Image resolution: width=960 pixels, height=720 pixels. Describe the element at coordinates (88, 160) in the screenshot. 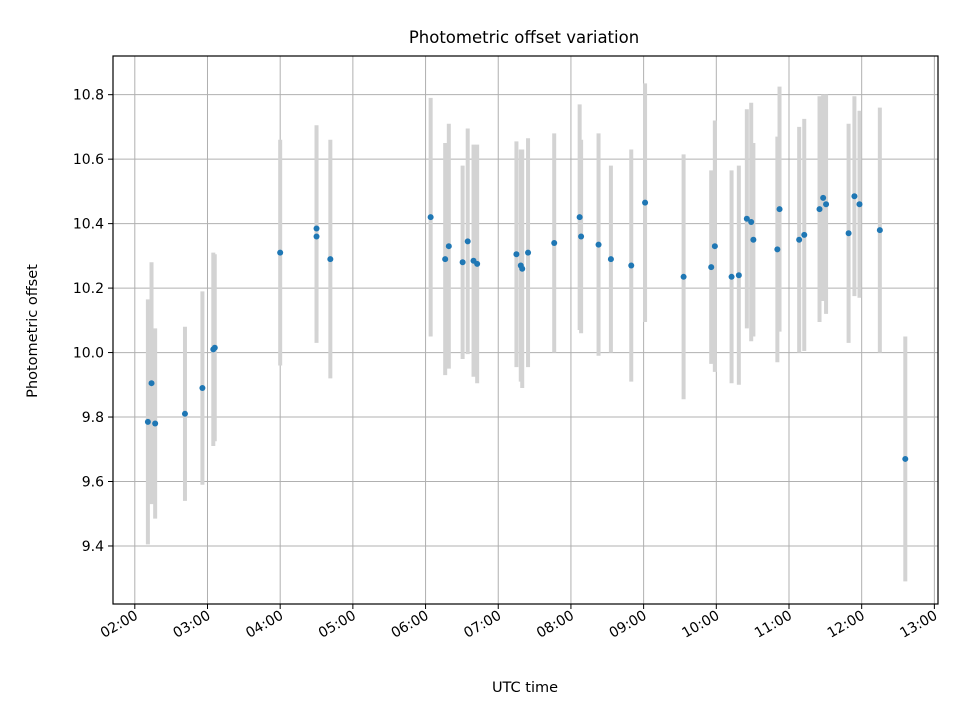

I see `y-tick-label: 10.6` at that location.